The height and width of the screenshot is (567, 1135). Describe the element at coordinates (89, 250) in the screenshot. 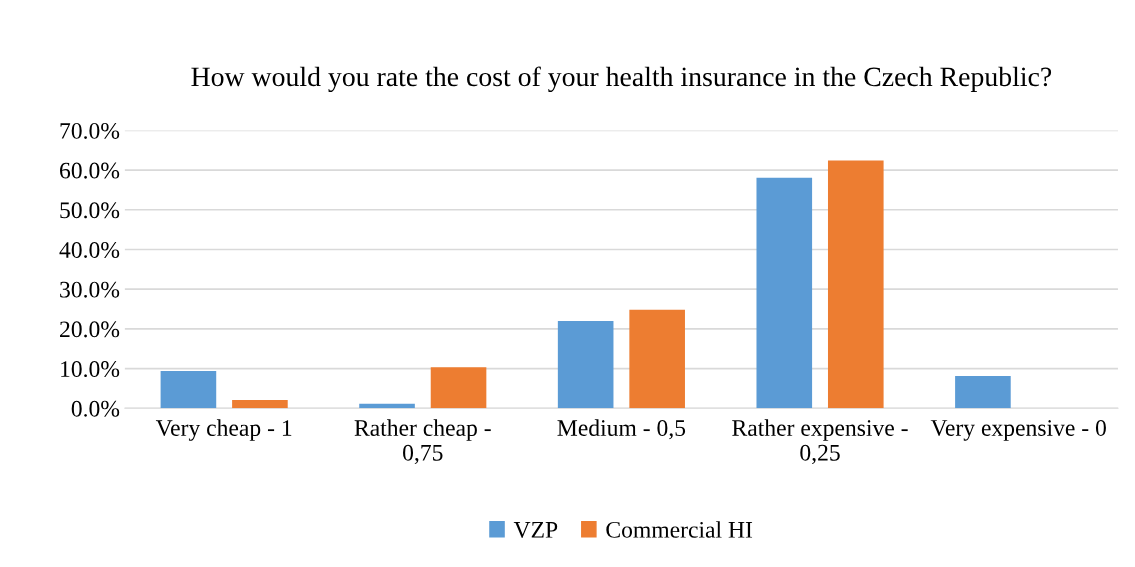

I see `y-tick-label: 40.0%` at that location.